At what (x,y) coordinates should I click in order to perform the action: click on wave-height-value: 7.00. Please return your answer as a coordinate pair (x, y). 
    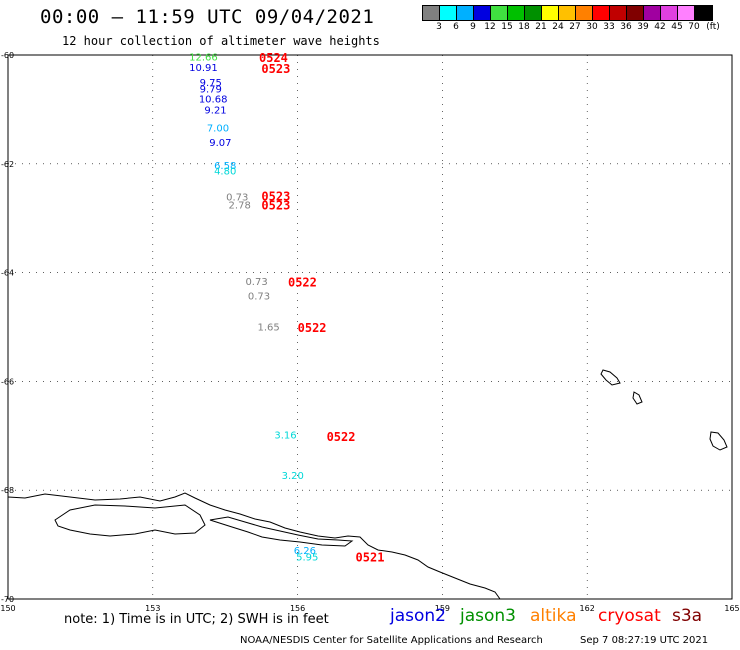
    Looking at the image, I should click on (218, 128).